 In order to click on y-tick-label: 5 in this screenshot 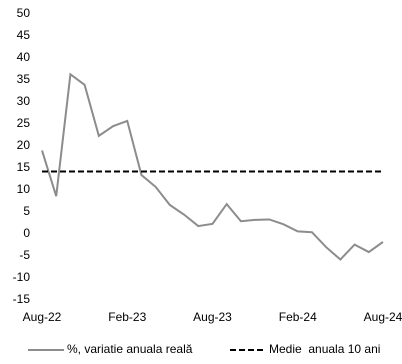, I will do `click(26, 211)`.